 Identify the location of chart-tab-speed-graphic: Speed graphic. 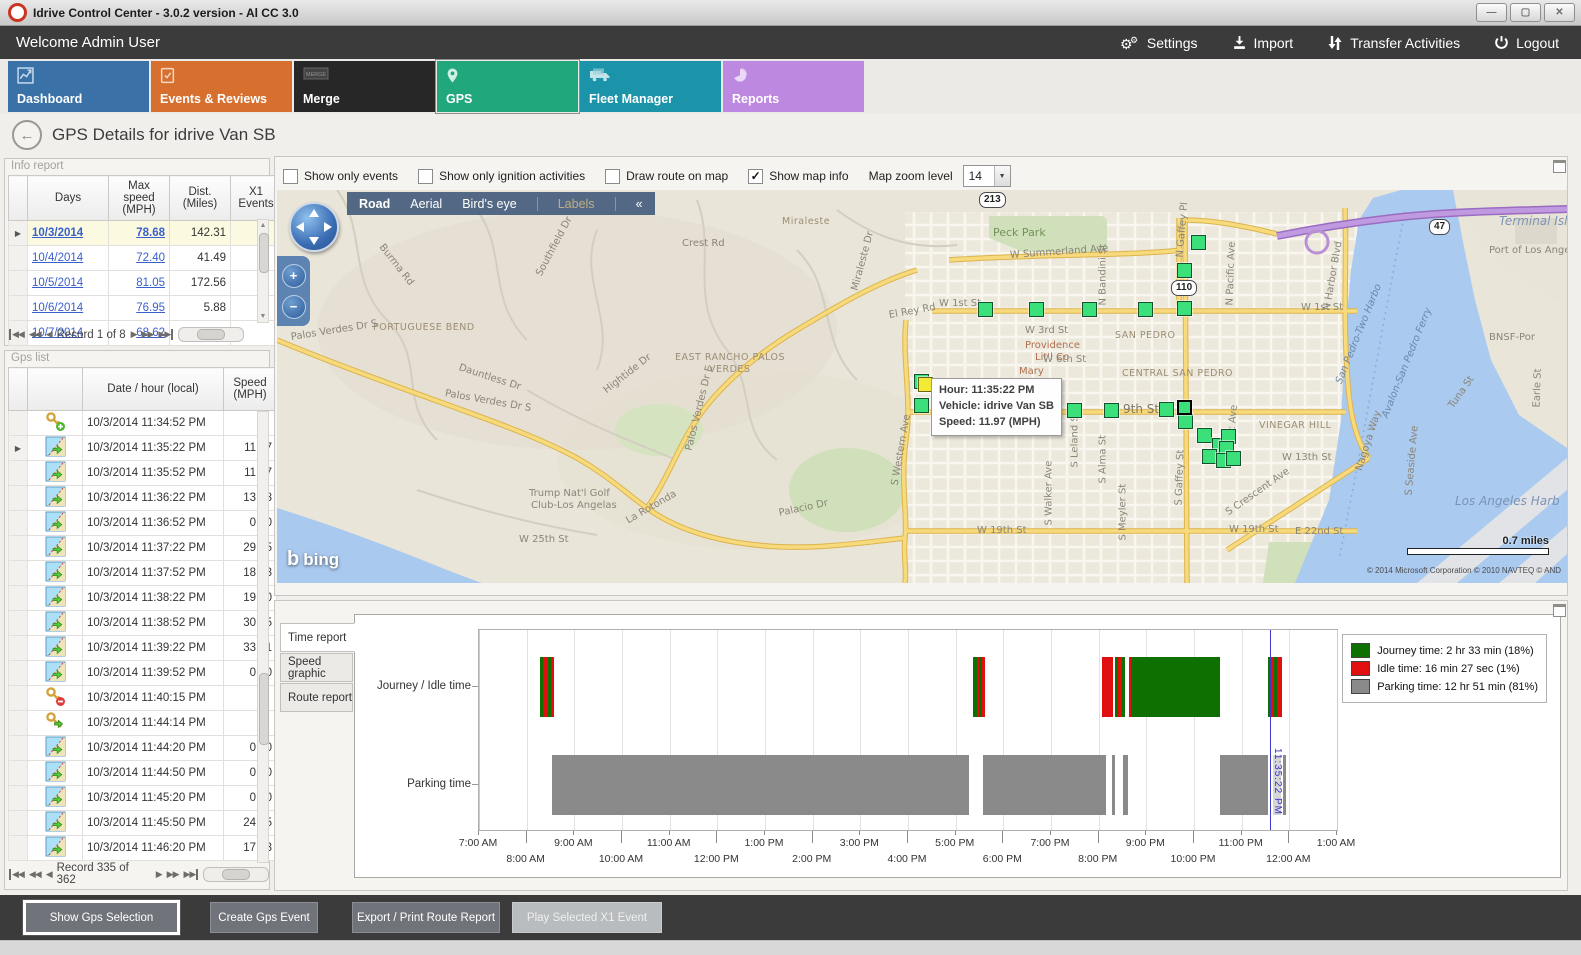
(316, 667).